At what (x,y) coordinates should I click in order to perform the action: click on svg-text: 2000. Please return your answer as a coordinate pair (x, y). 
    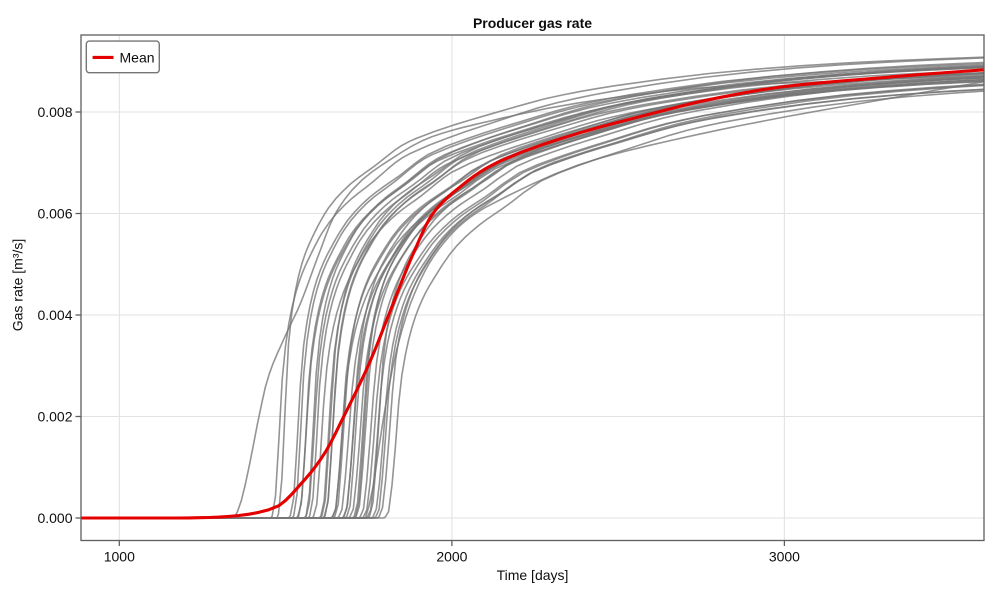
    Looking at the image, I should click on (451, 557).